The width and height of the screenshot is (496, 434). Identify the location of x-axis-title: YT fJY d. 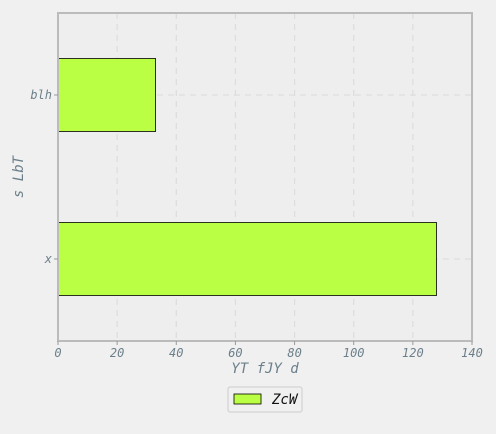
(265, 369).